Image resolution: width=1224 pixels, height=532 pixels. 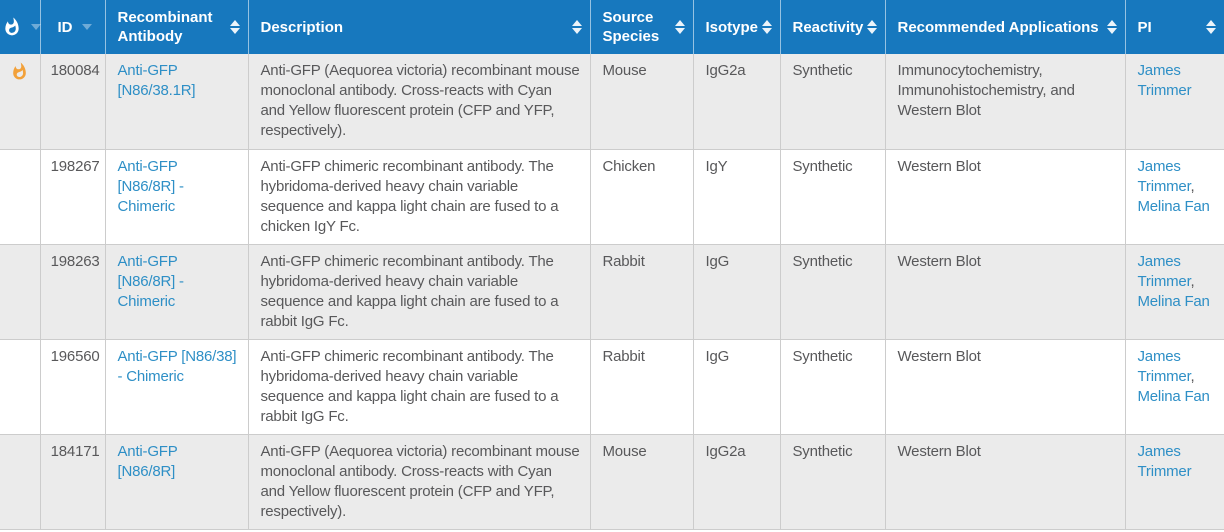 I want to click on column-header-label: Recommended Applications, so click(x=998, y=27).